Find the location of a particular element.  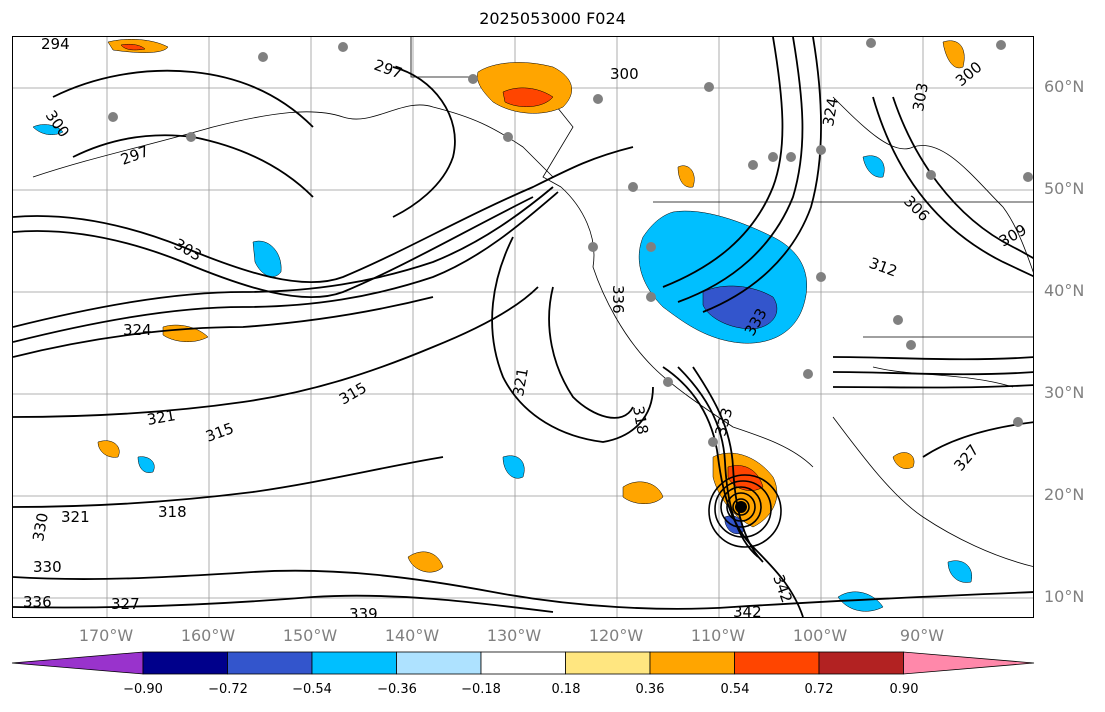

contour-label: 339 is located at coordinates (363, 611).